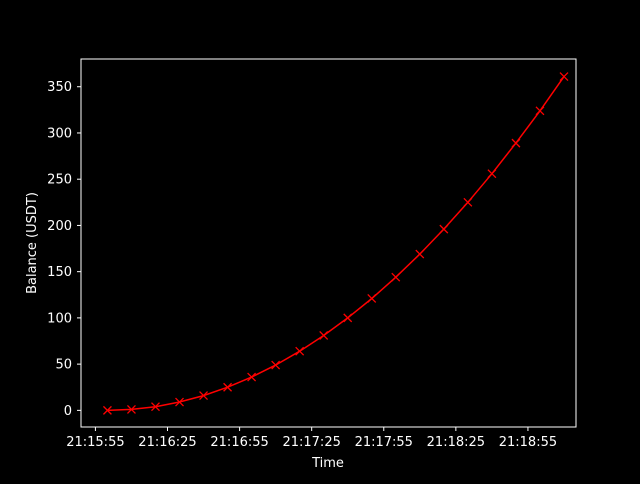 This screenshot has height=484, width=640. I want to click on y-tick-label: 200, so click(59, 226).